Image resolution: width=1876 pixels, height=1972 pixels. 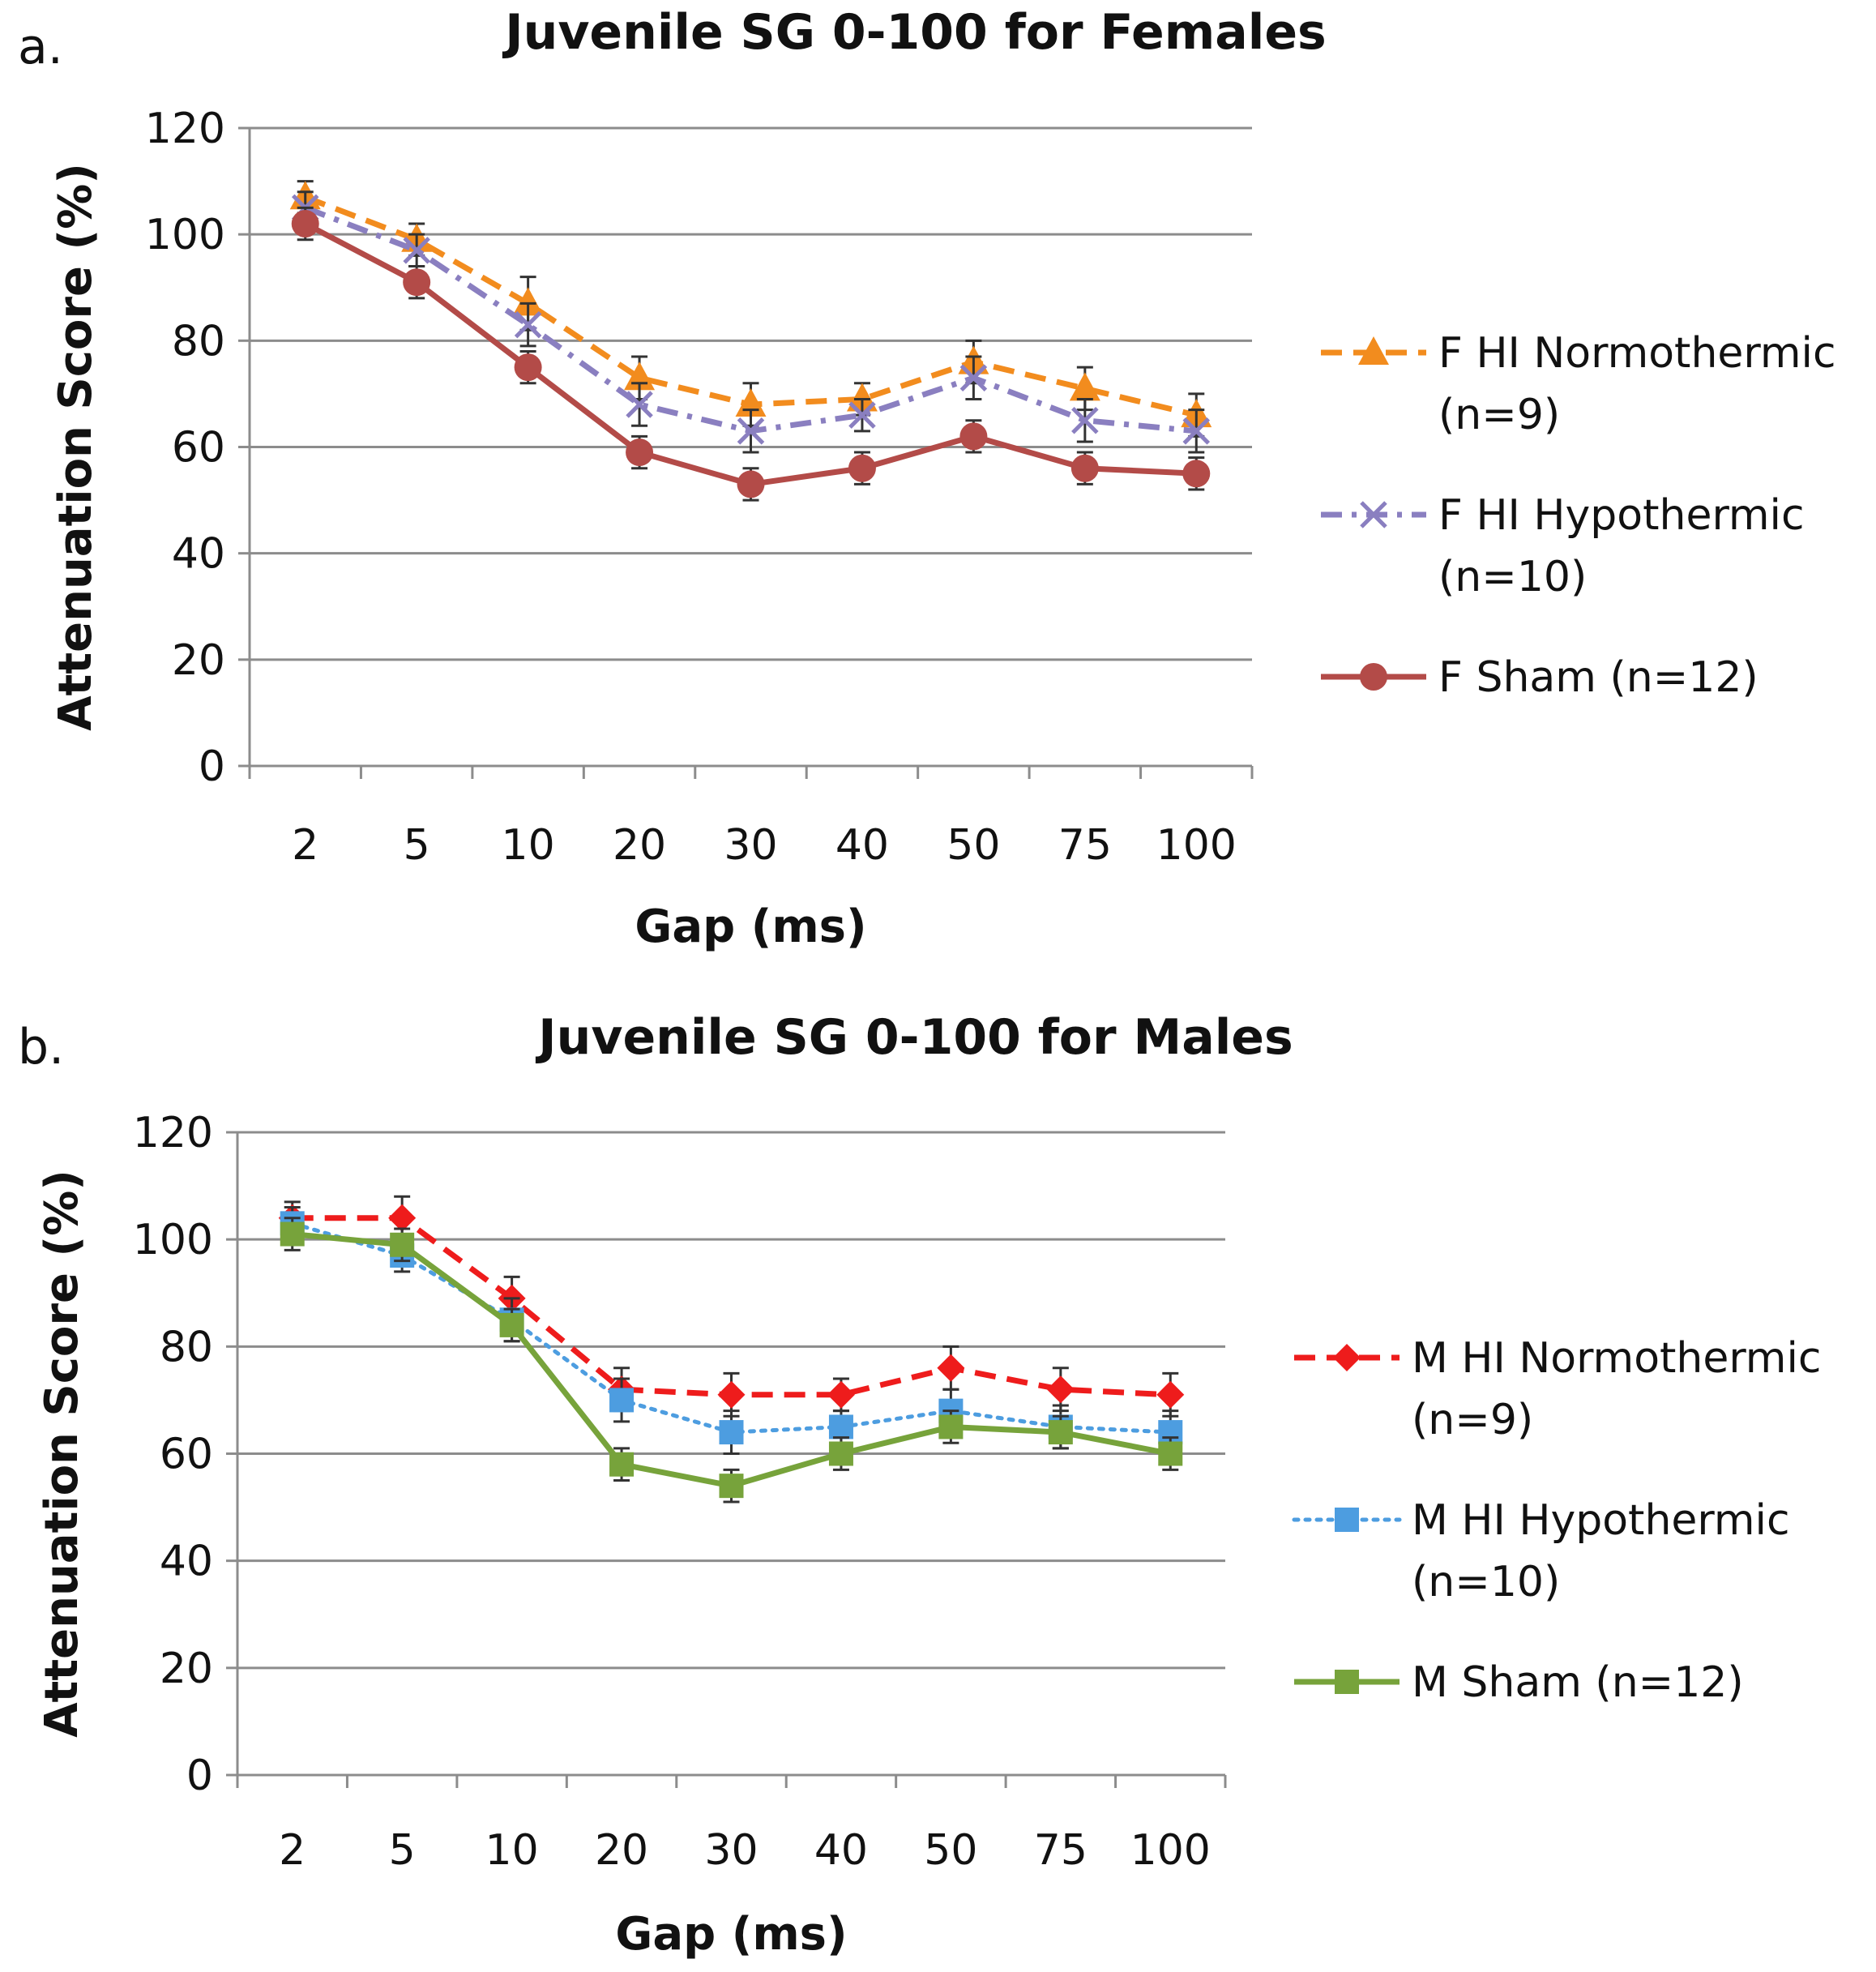 What do you see at coordinates (750, 309) in the screenshot?
I see `series-f-hi-normothermic` at bounding box center [750, 309].